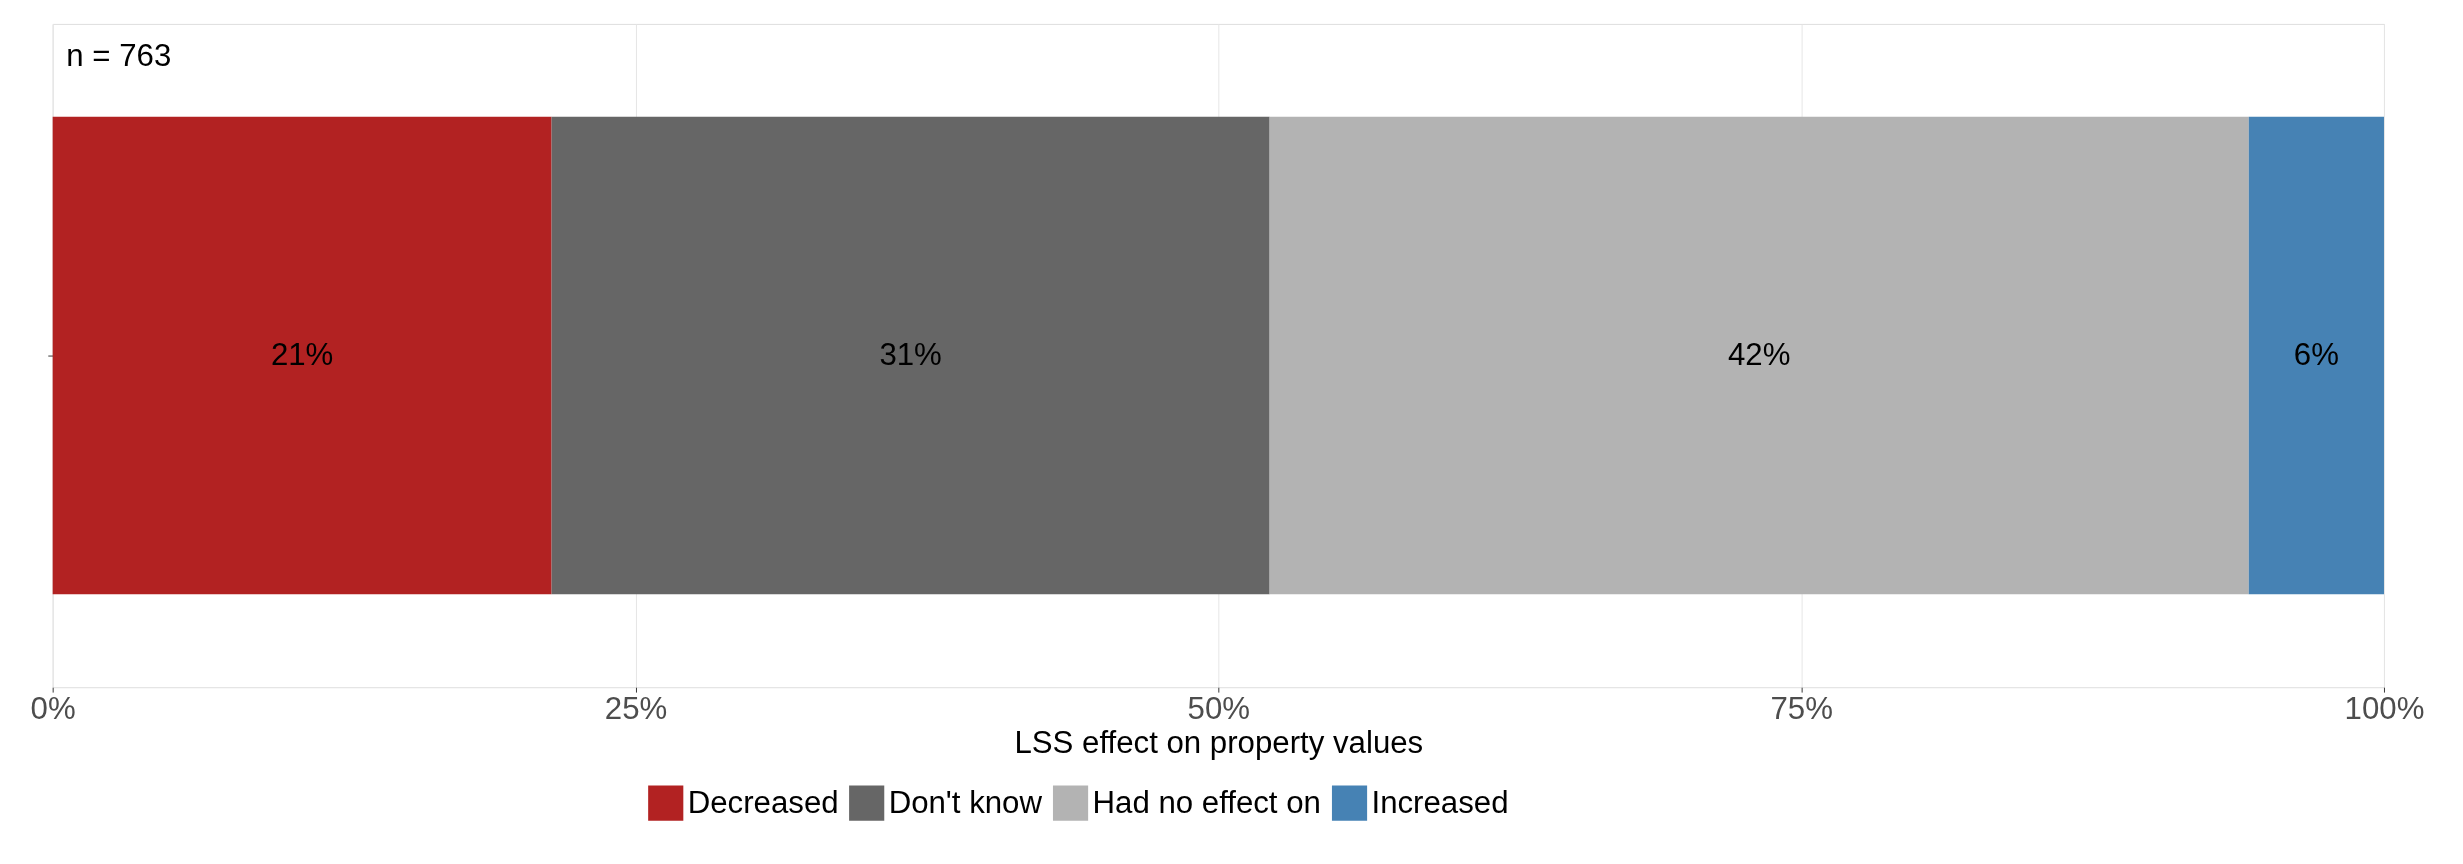  I want to click on legend-label: Had no effect on, so click(1206, 802).